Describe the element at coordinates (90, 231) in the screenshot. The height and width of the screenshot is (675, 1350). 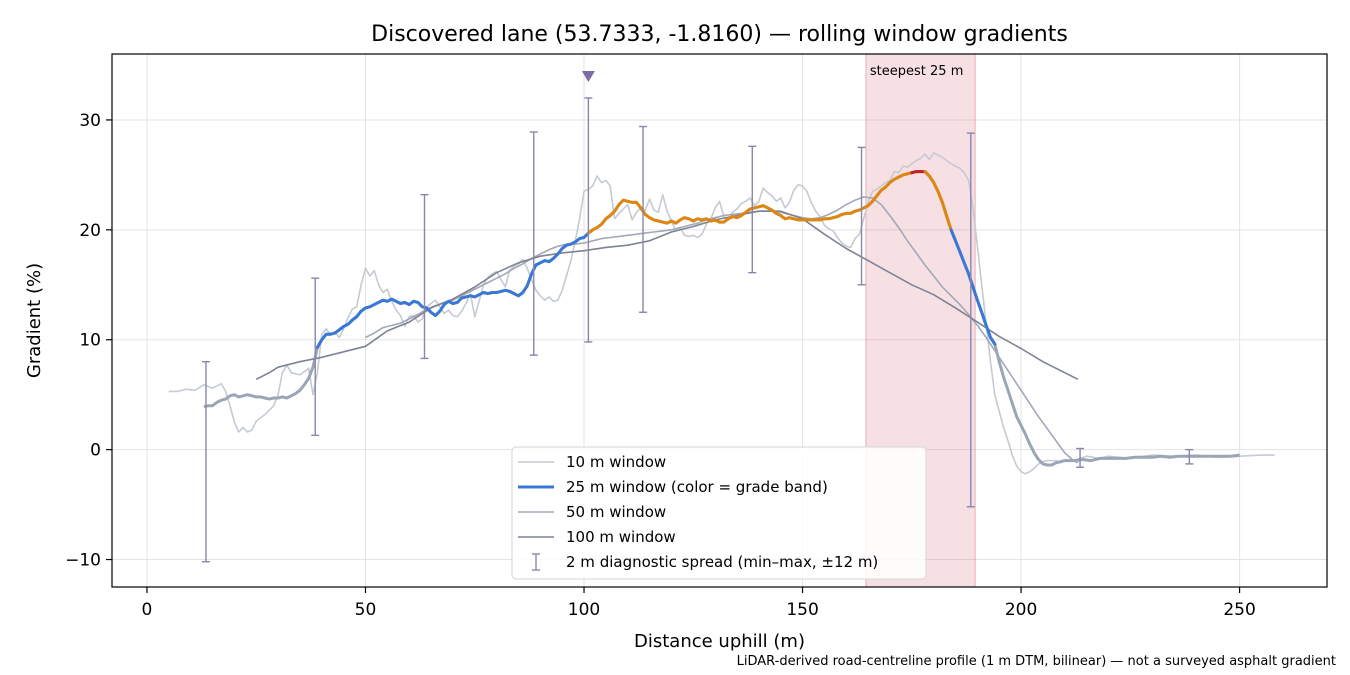
I see `y-tick-label: 20` at that location.